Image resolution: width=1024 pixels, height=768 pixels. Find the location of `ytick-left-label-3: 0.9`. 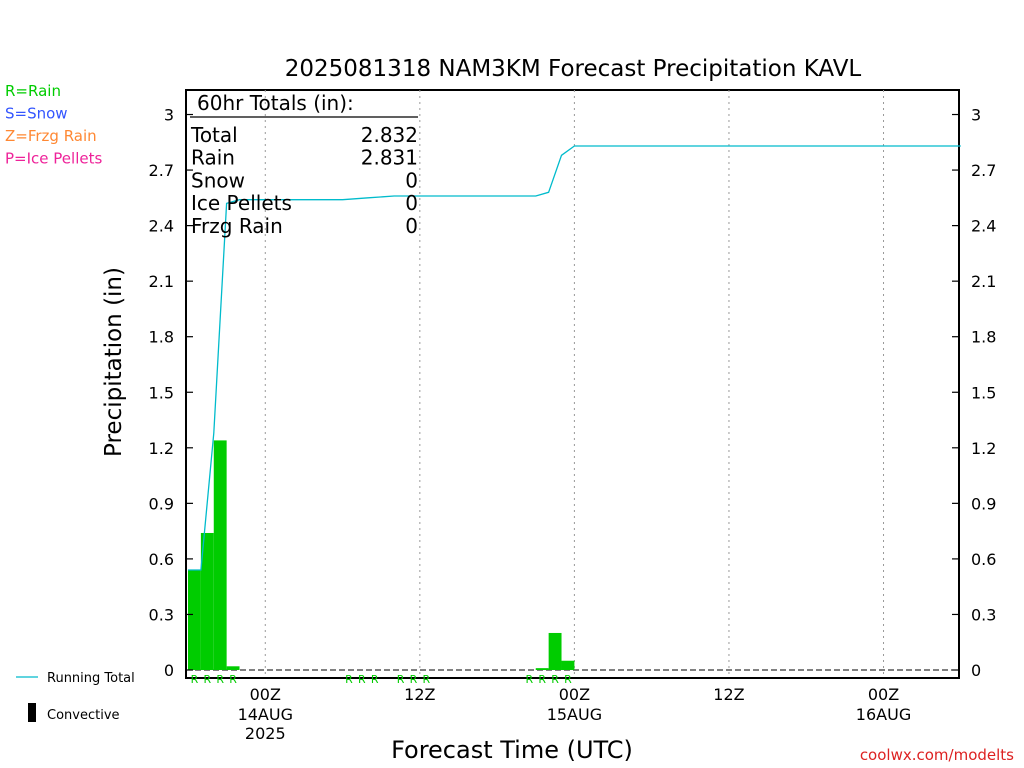

ytick-left-label-3: 0.9 is located at coordinates (161, 503).